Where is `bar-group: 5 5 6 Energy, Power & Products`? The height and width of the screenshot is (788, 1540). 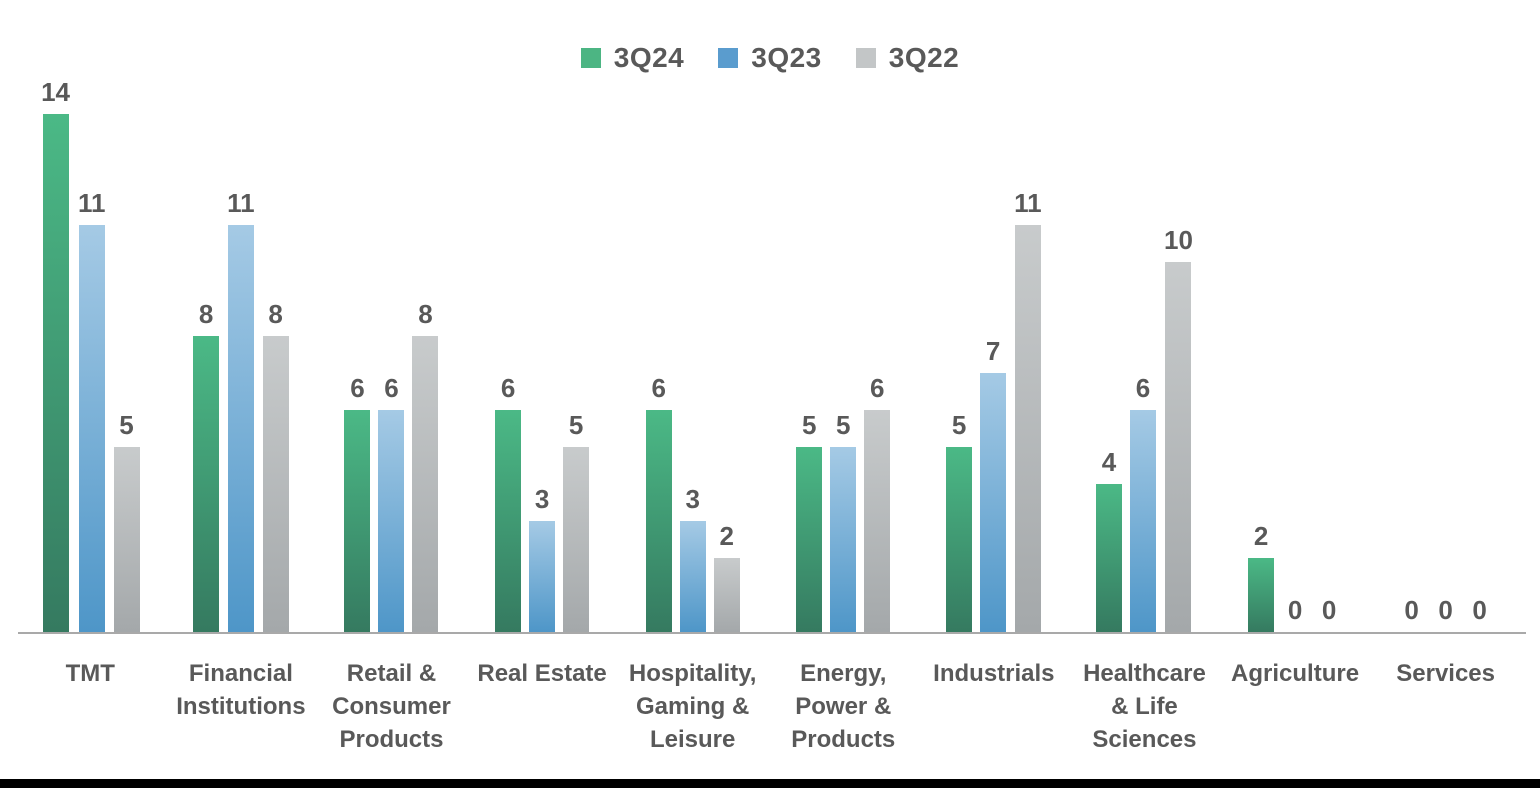 bar-group: 5 5 6 Energy, Power & Products is located at coordinates (843, 378).